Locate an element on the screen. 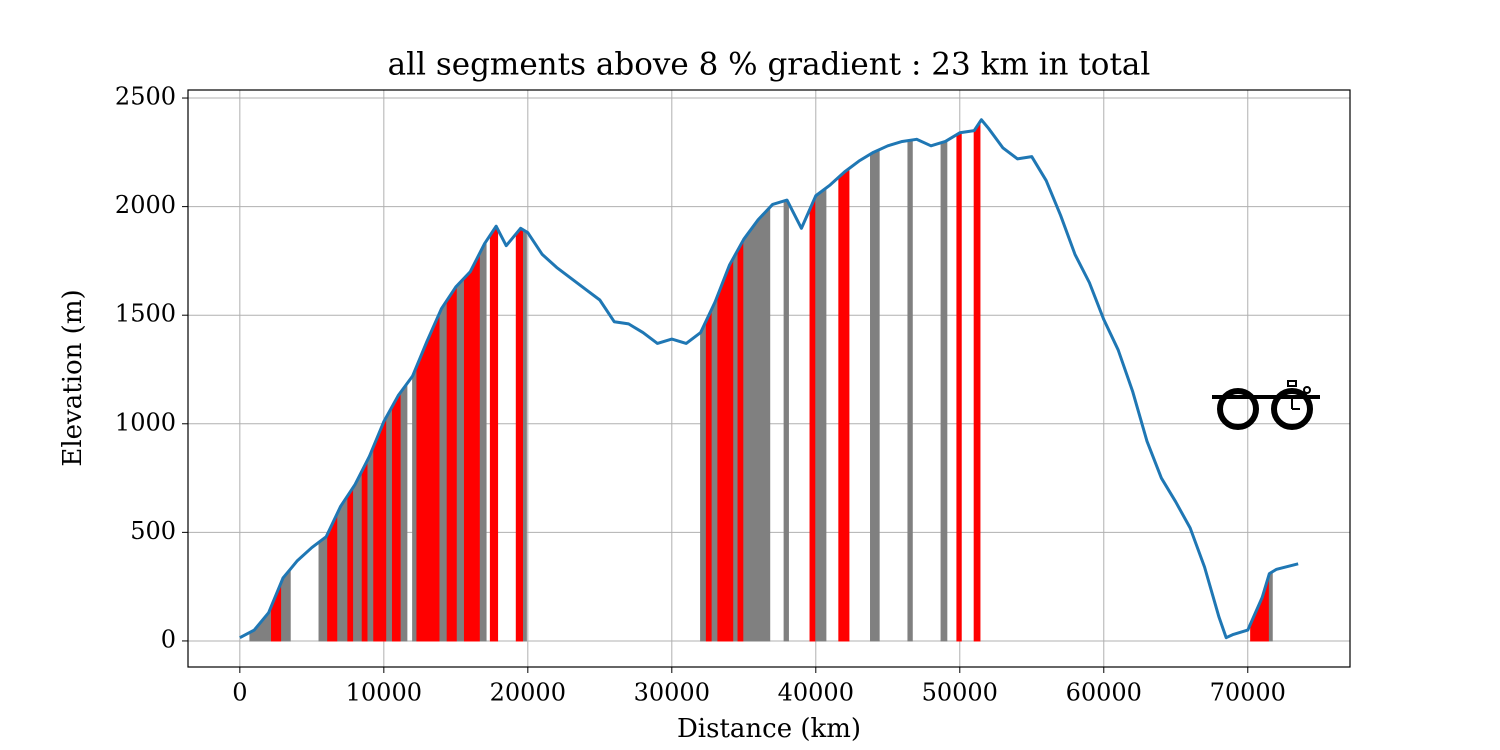 Image resolution: width=1500 pixels, height=750 pixels. y-tick-label: 1500 is located at coordinates (145, 314).